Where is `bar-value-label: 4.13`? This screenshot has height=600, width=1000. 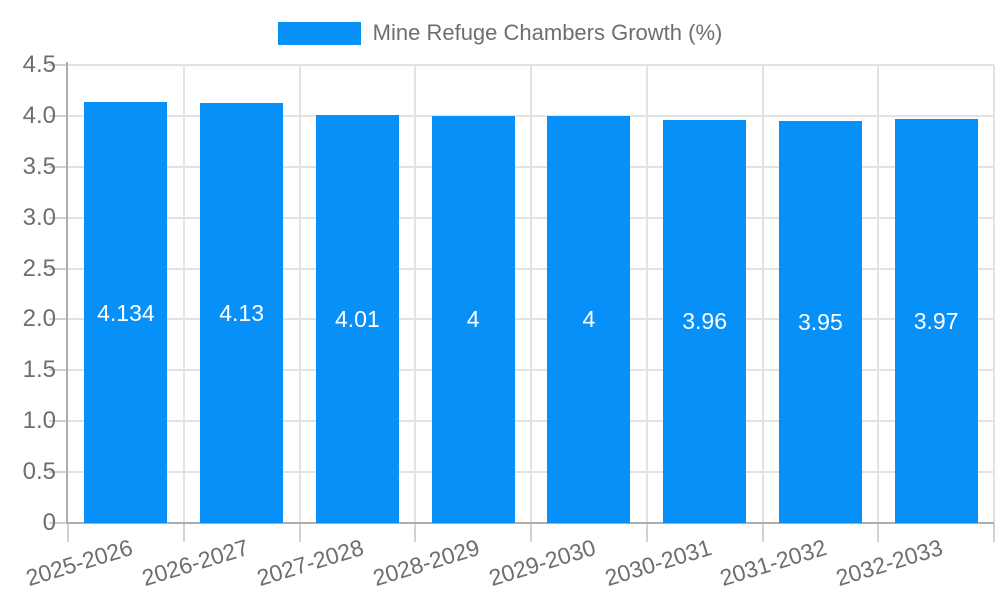 bar-value-label: 4.13 is located at coordinates (241, 312).